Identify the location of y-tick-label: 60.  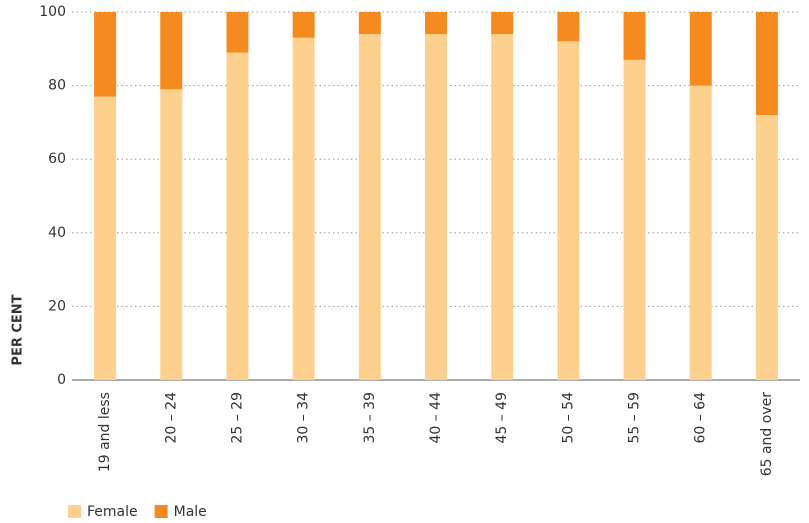
(57, 159).